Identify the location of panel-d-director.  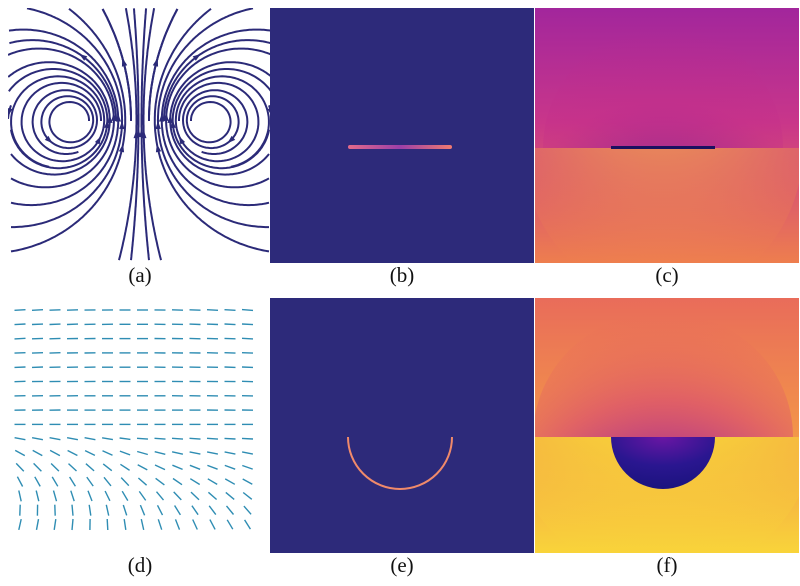
(140, 425).